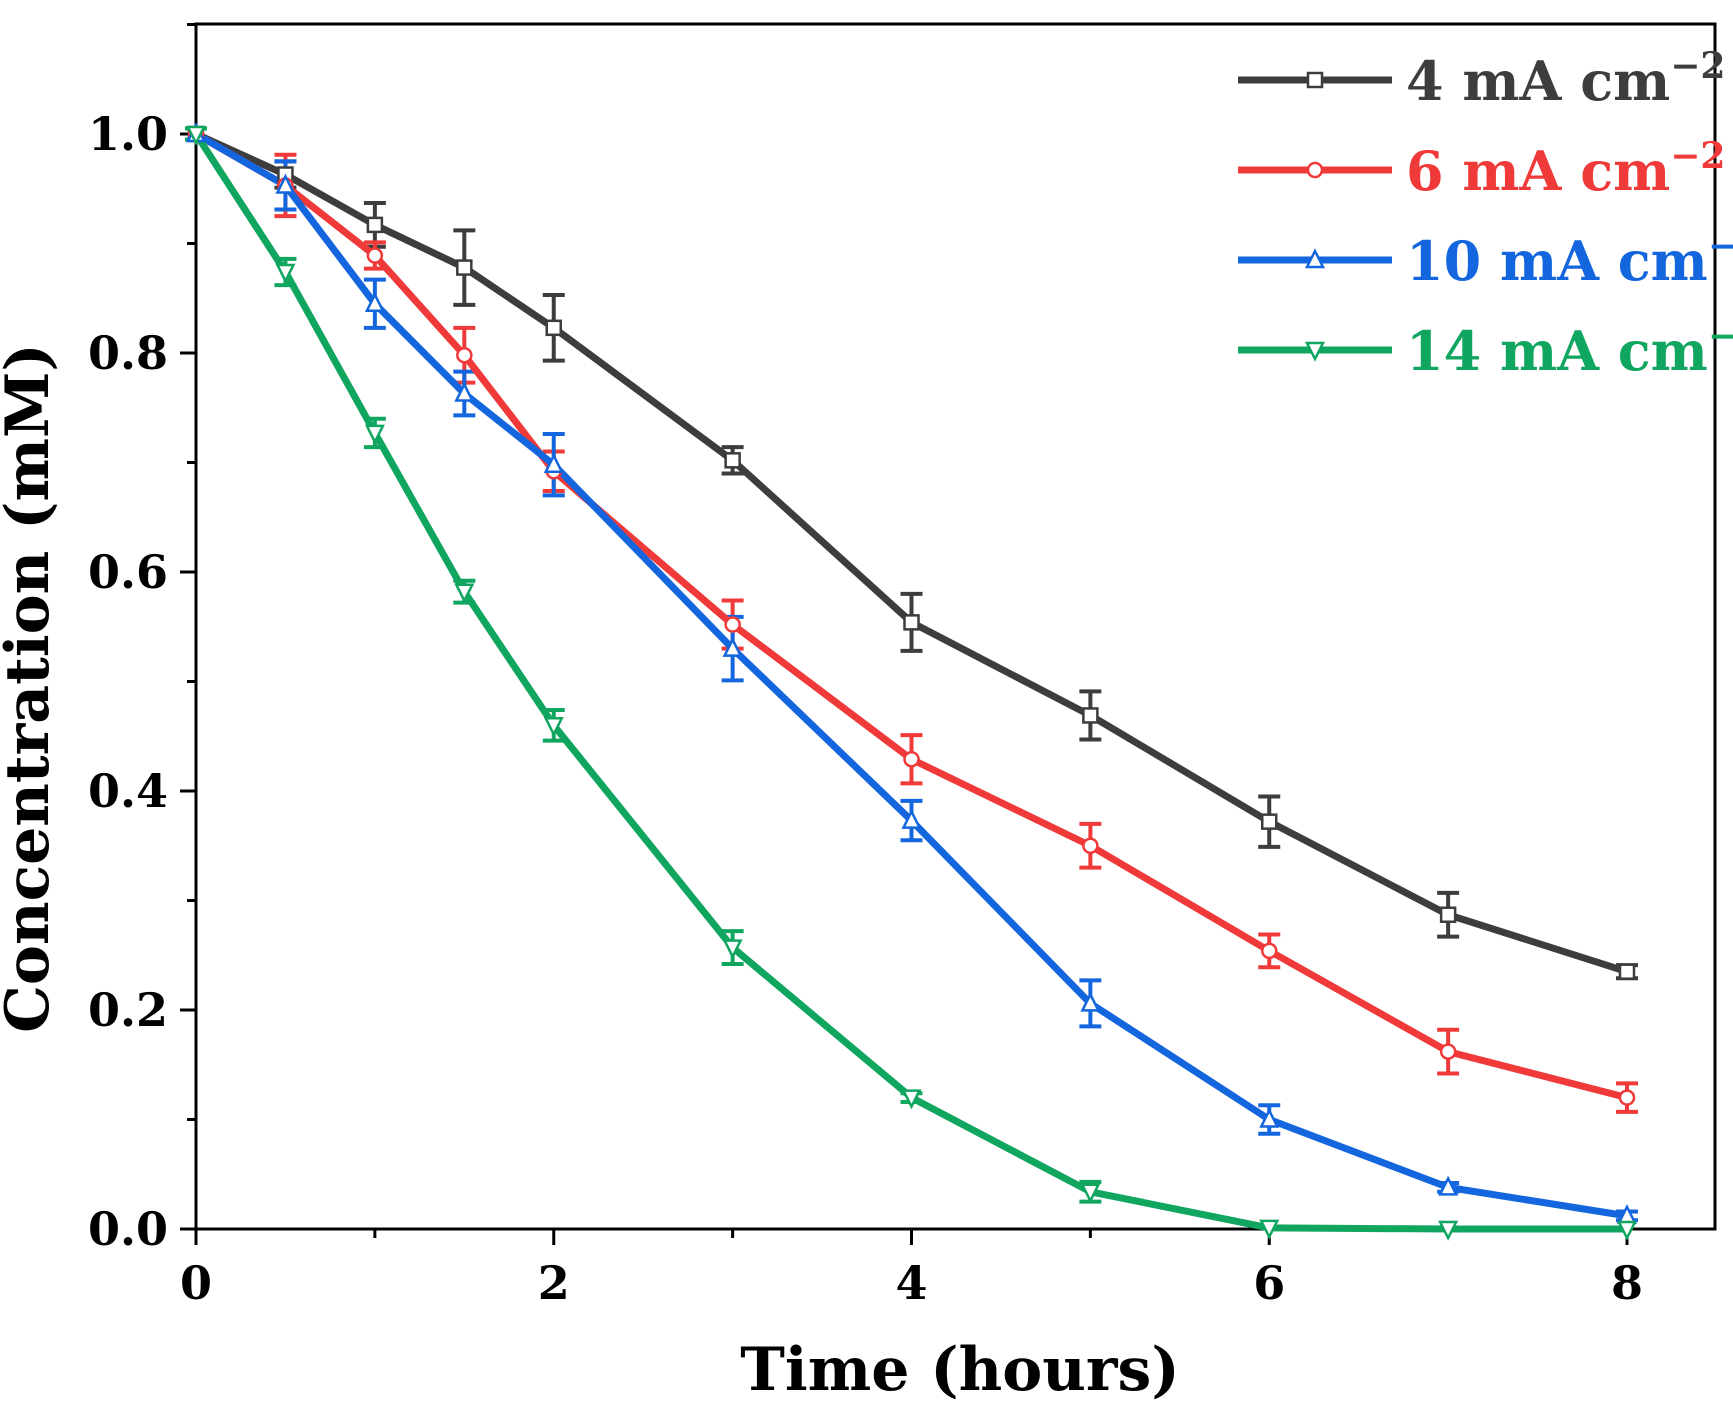 The image size is (1733, 1407). Describe the element at coordinates (128, 1010) in the screenshot. I see `y-tick-label: 0.2` at that location.